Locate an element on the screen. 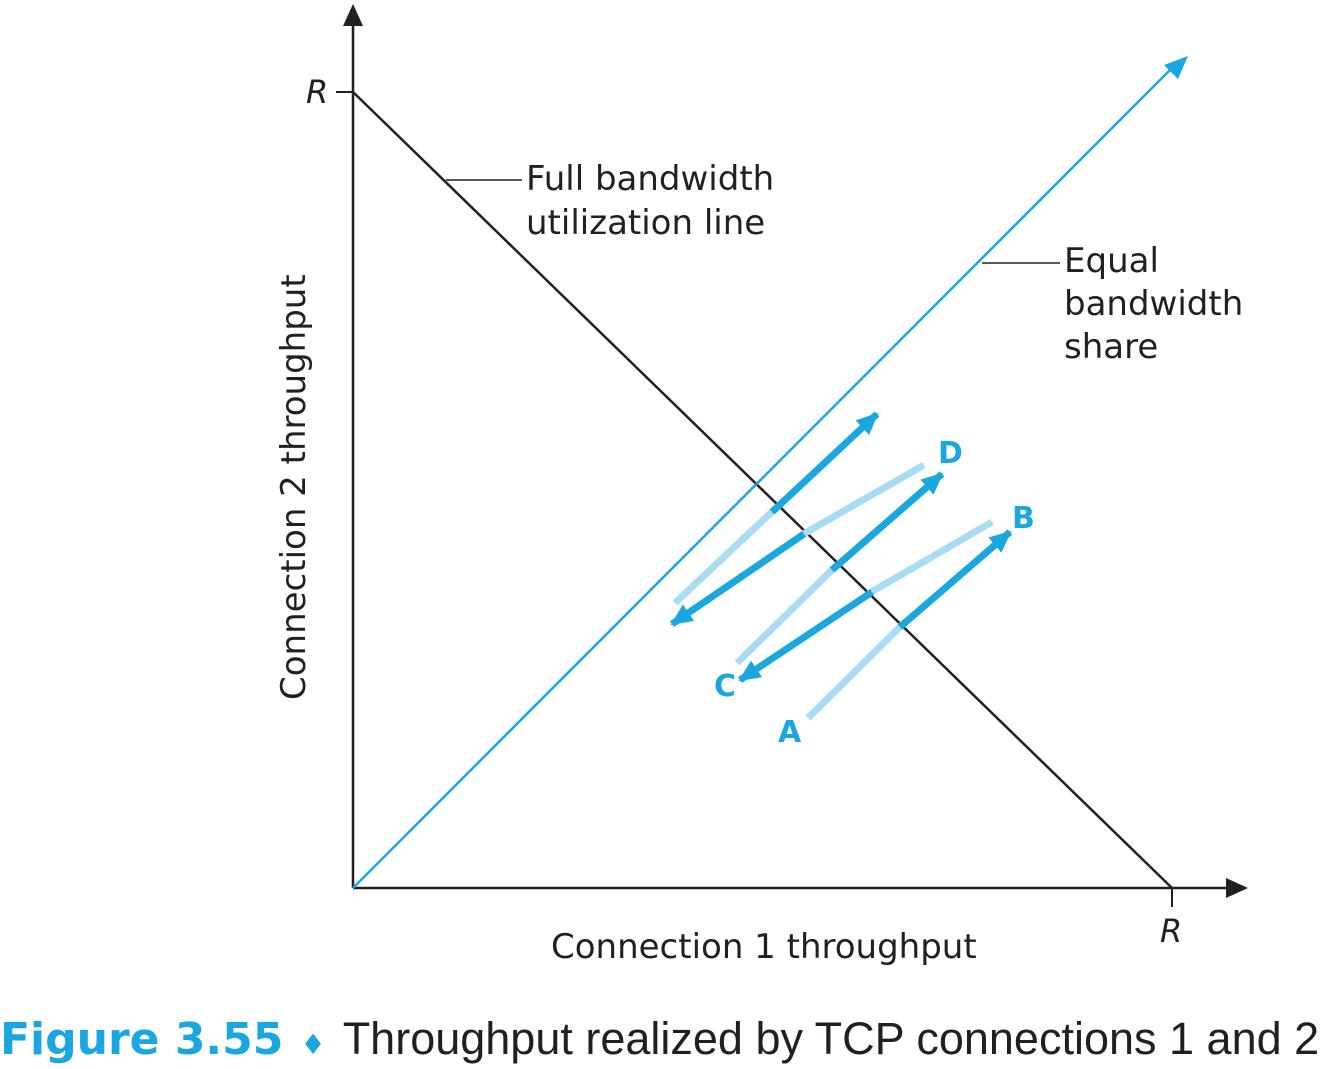 The width and height of the screenshot is (1328, 1069). y-axis-label: Connection 2 throughput is located at coordinates (294, 487).